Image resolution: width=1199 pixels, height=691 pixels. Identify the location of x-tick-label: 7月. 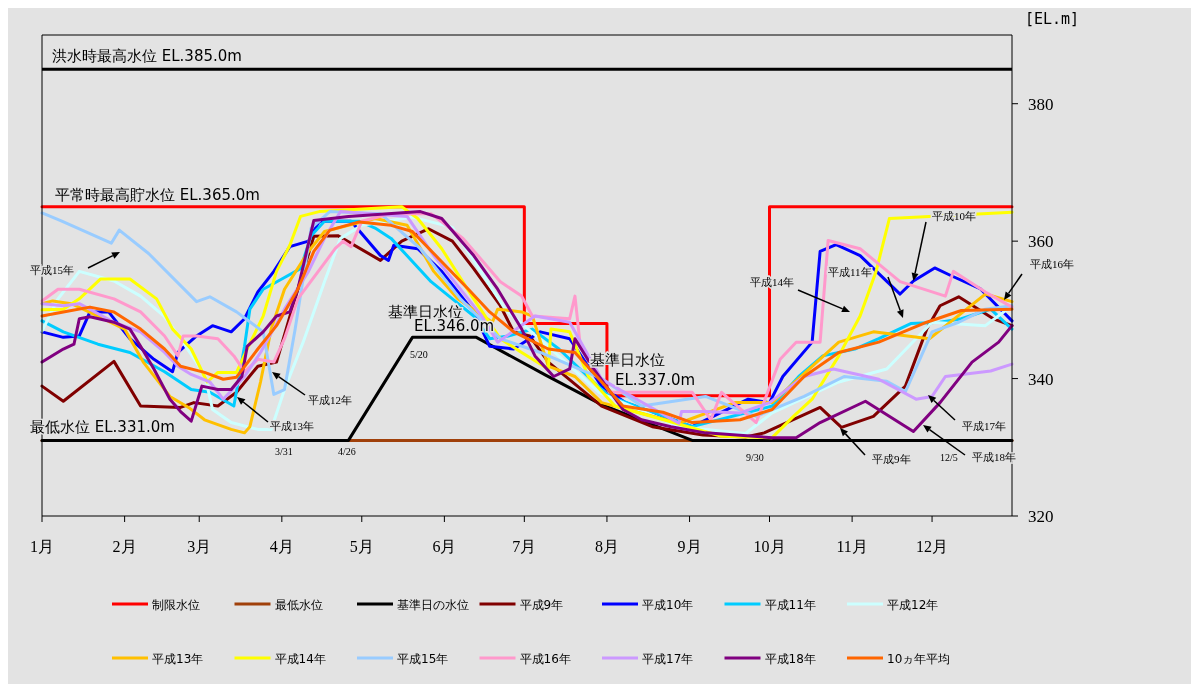
(524, 546).